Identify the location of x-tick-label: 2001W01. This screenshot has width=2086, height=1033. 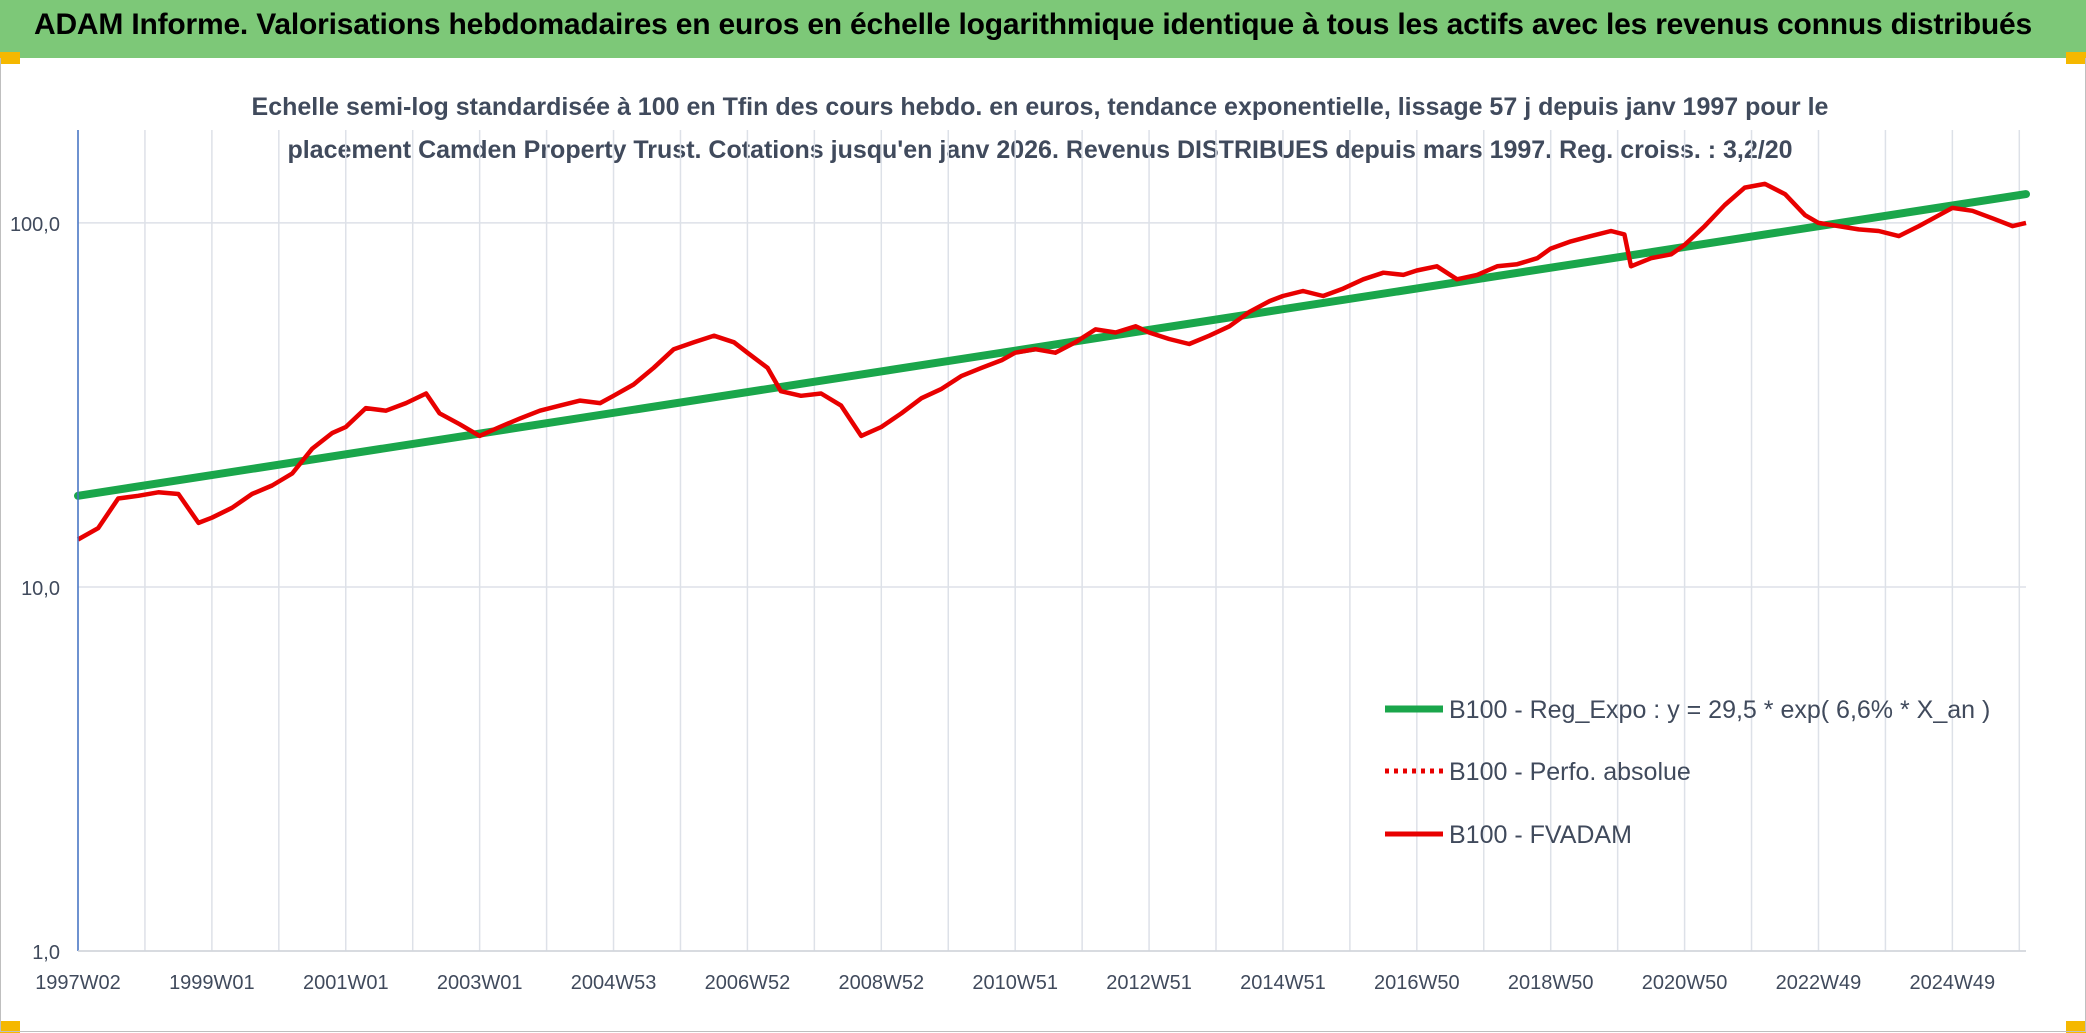
(346, 983).